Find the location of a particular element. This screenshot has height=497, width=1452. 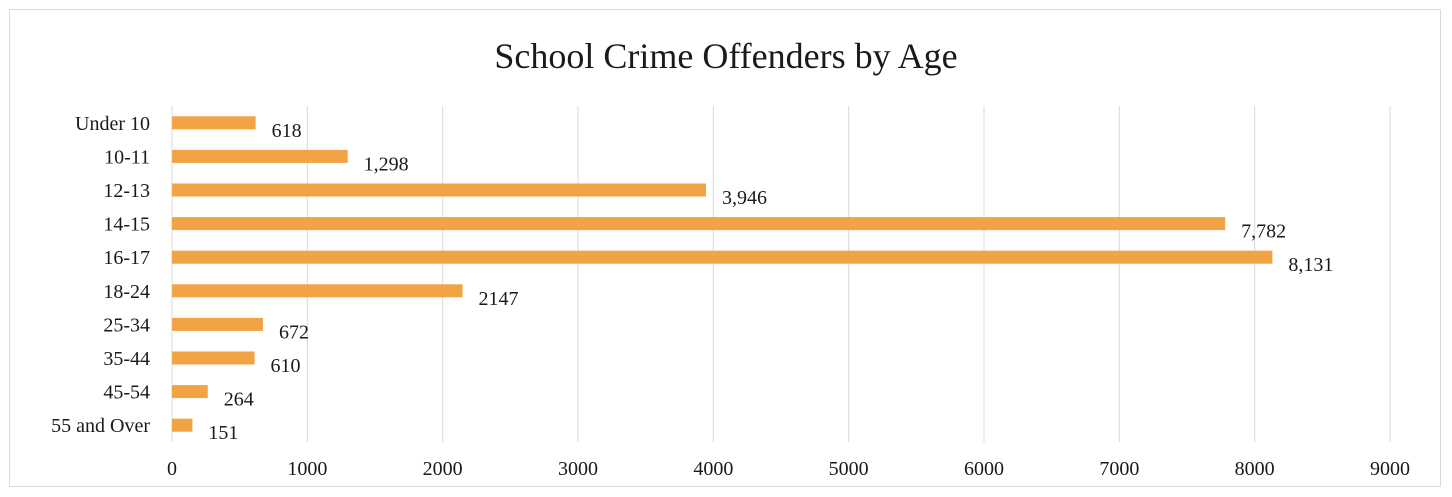

category-label: 35-44 is located at coordinates (126, 359).